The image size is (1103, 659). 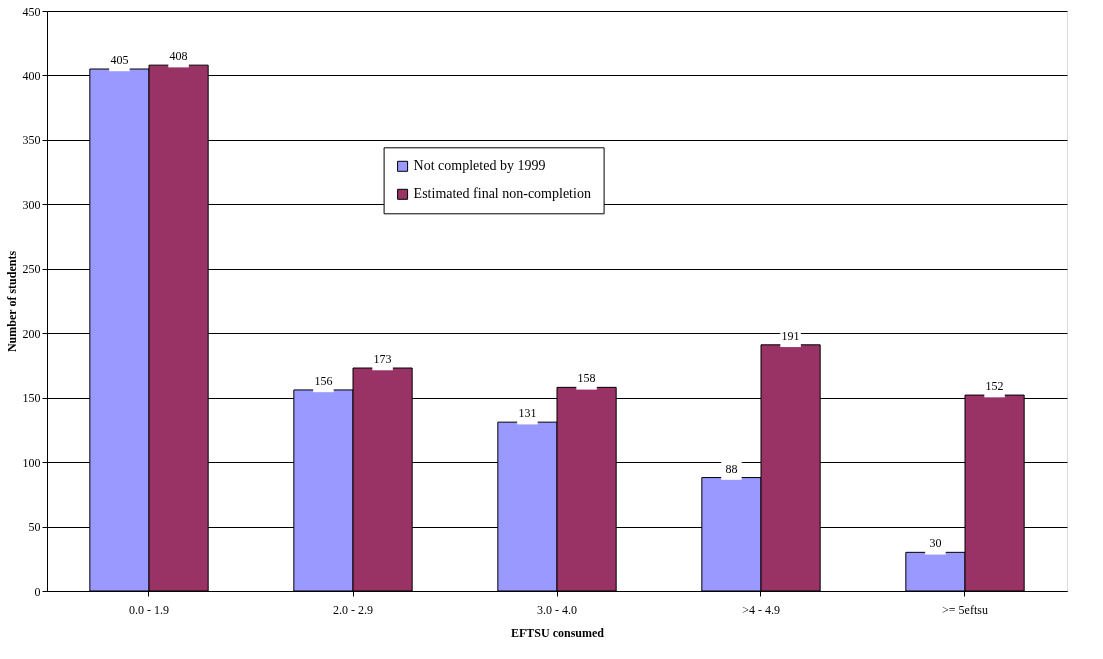 I want to click on y-tick-label: 250, so click(x=31, y=269).